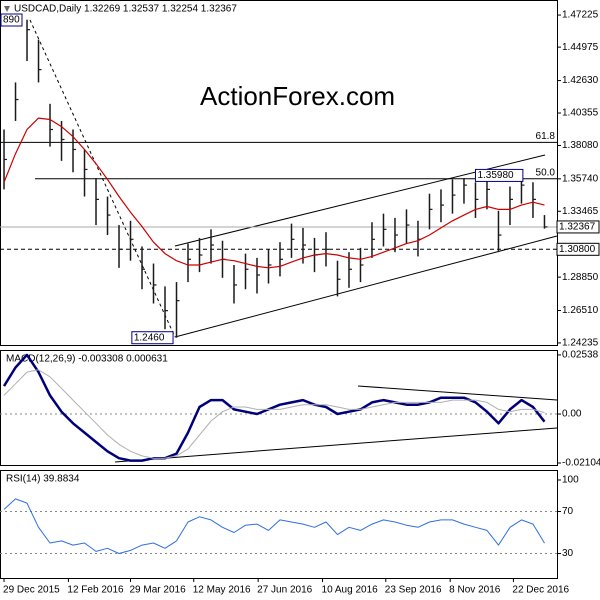  Describe the element at coordinates (580, 343) in the screenshot. I see `y-tick-label: 1.24235` at that location.